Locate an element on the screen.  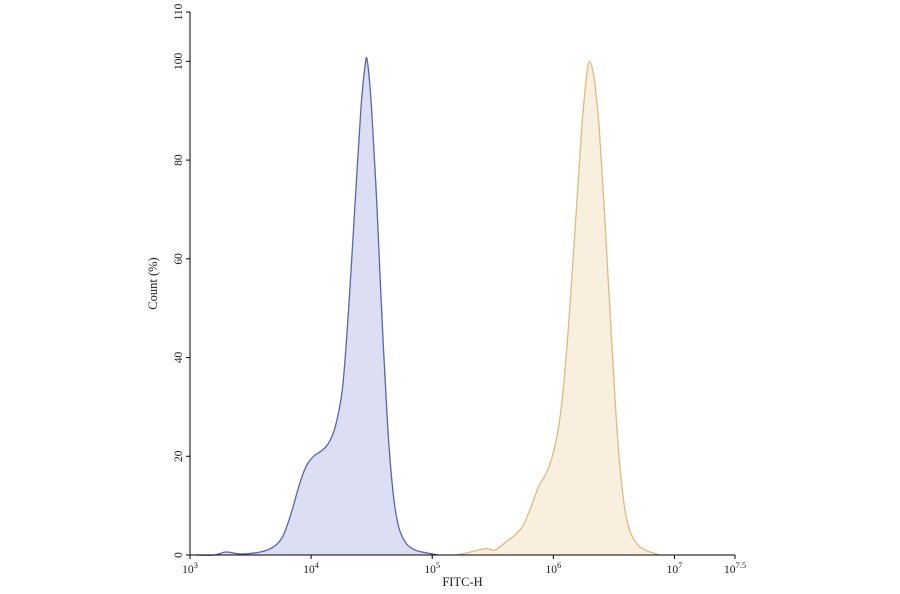
y-tick-label: 110 is located at coordinates (179, 11).